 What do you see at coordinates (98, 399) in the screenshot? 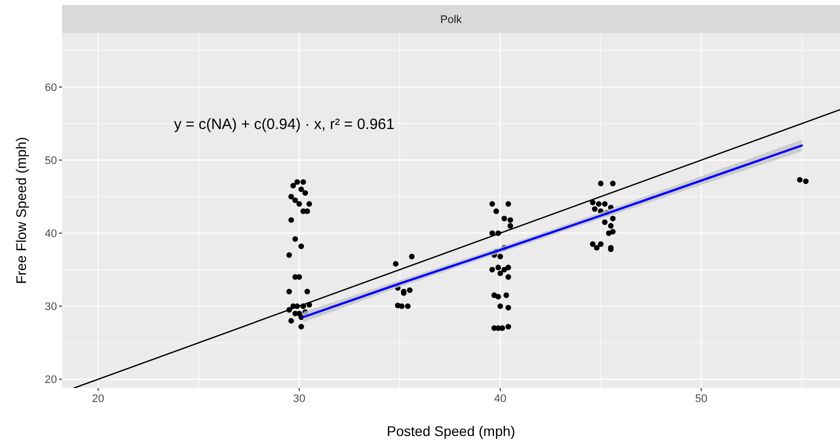
I see `x-tick-label: 20` at bounding box center [98, 399].